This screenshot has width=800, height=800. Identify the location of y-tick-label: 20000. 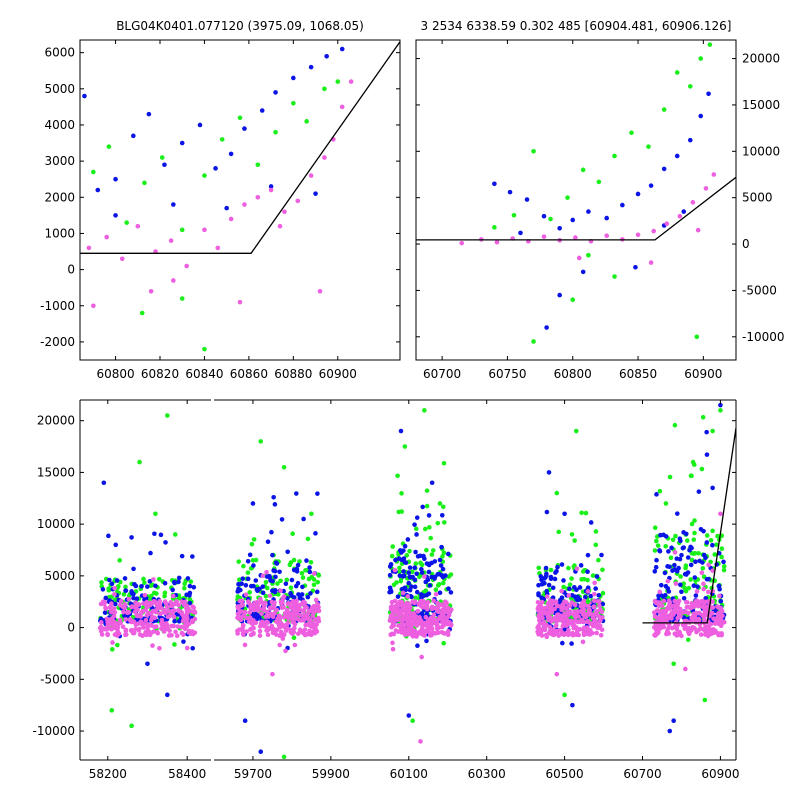
(56, 421).